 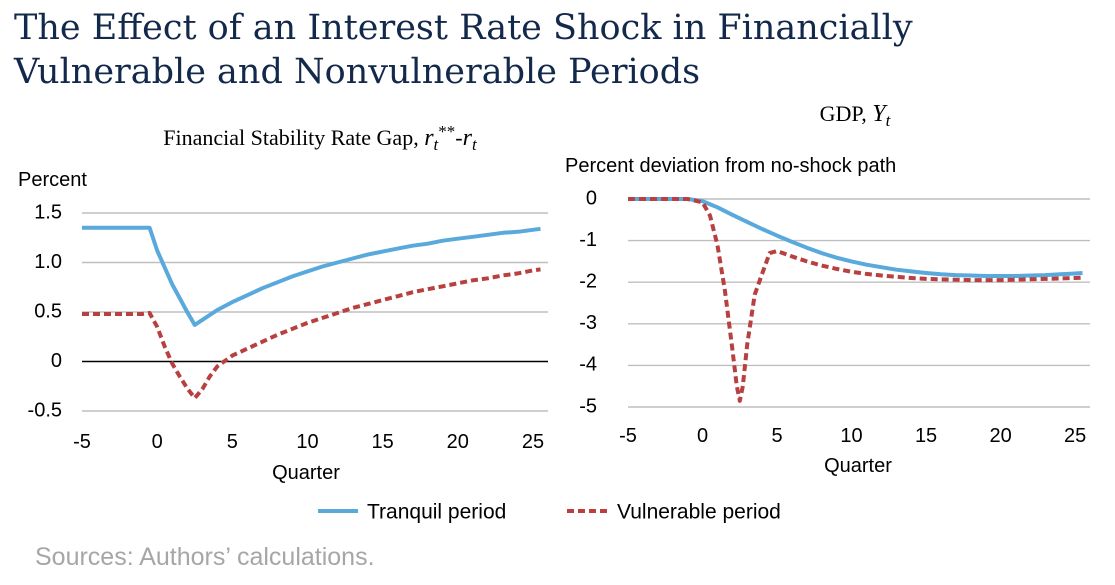 What do you see at coordinates (157, 442) in the screenshot?
I see `left-x-tick-label: 0` at bounding box center [157, 442].